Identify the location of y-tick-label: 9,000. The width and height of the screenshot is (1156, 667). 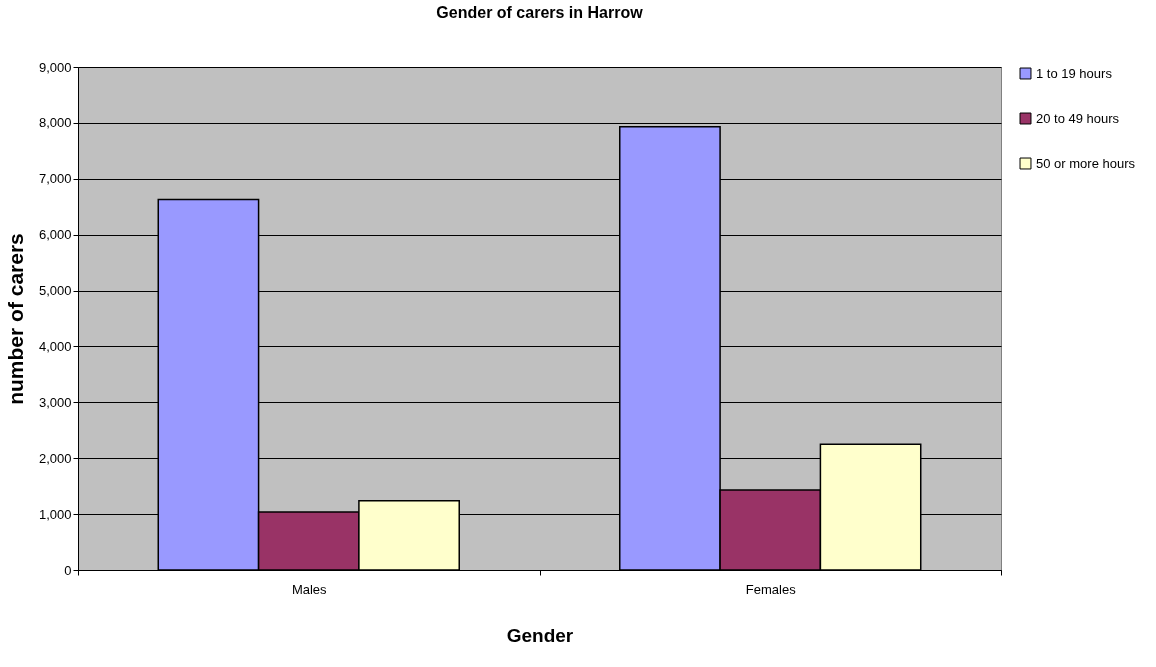
(55, 67).